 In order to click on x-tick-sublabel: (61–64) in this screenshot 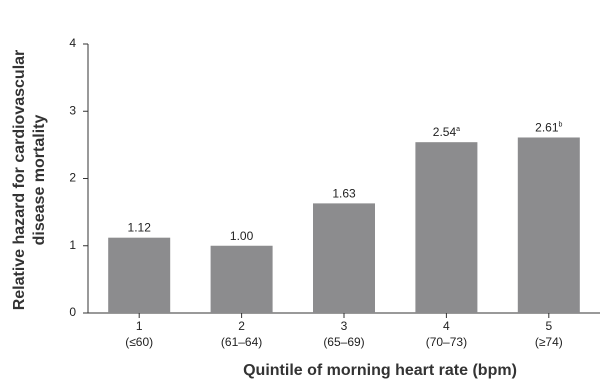, I will do `click(241, 342)`.